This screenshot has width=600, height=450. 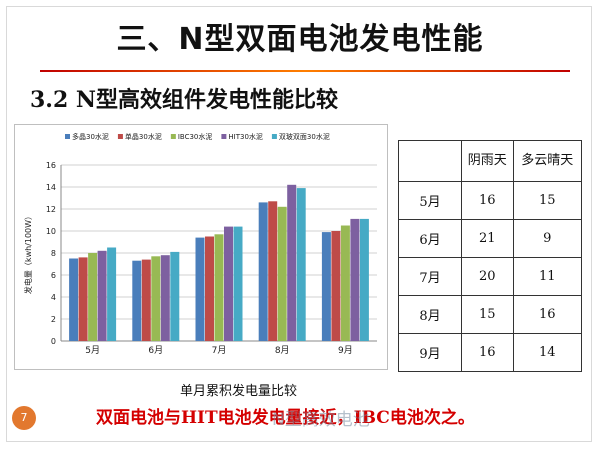 I want to click on conclusion-text: 双面电池与HIT电池发电量接近，IBC电池次之。, so click(x=285, y=418).